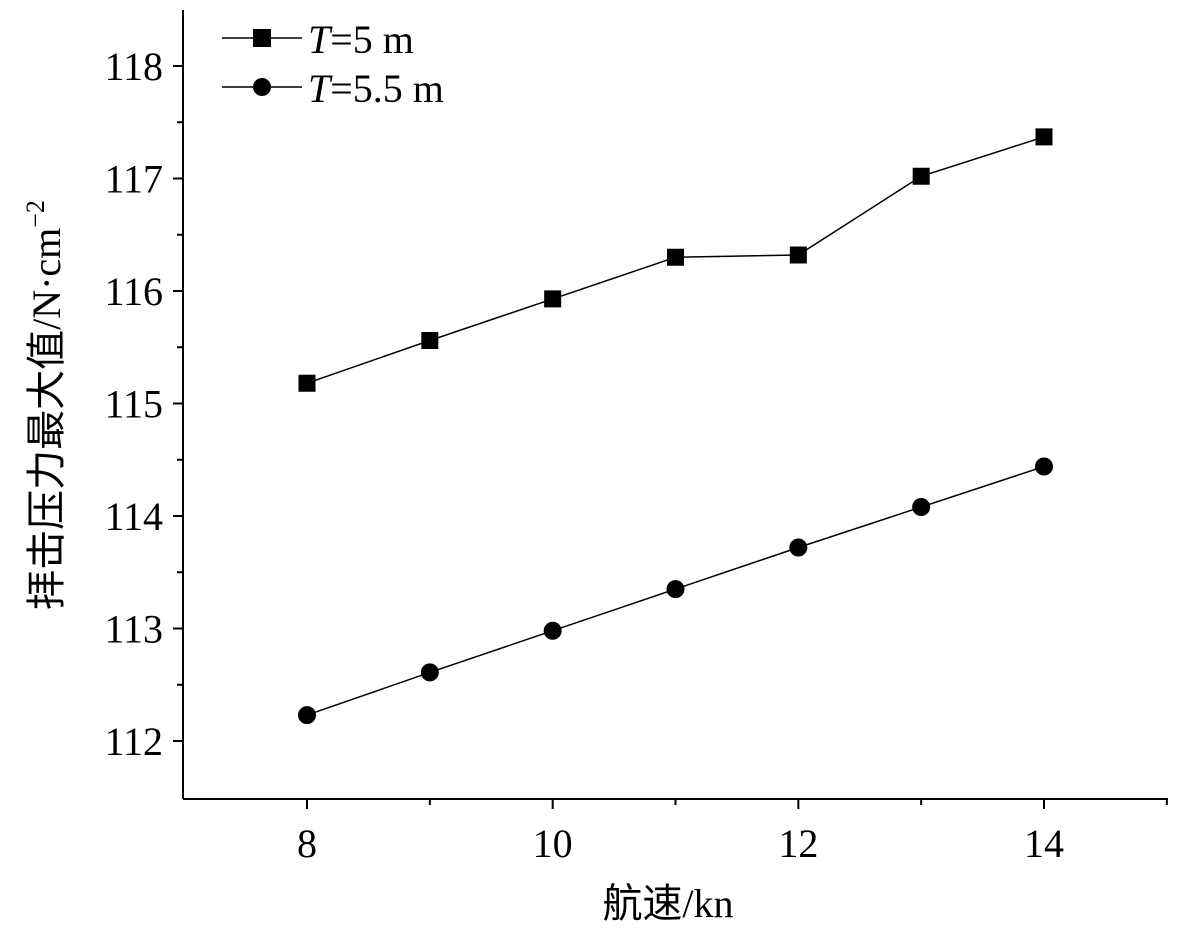  I want to click on y-tick-label-116: 116, so click(133, 291).